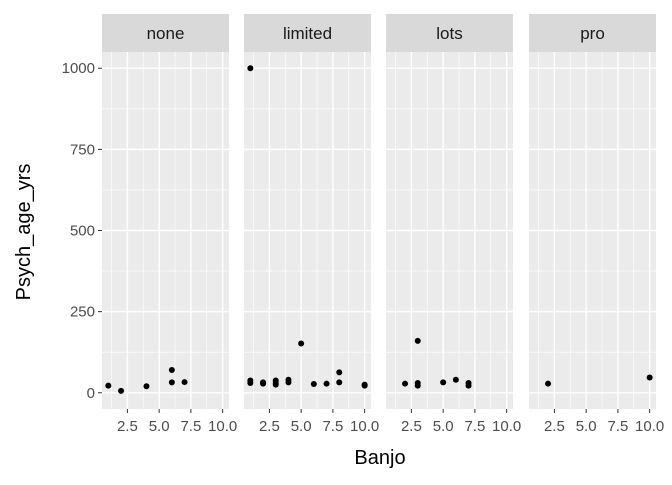 The height and width of the screenshot is (485, 672). What do you see at coordinates (82, 149) in the screenshot?
I see `y-tick-label: 750` at bounding box center [82, 149].